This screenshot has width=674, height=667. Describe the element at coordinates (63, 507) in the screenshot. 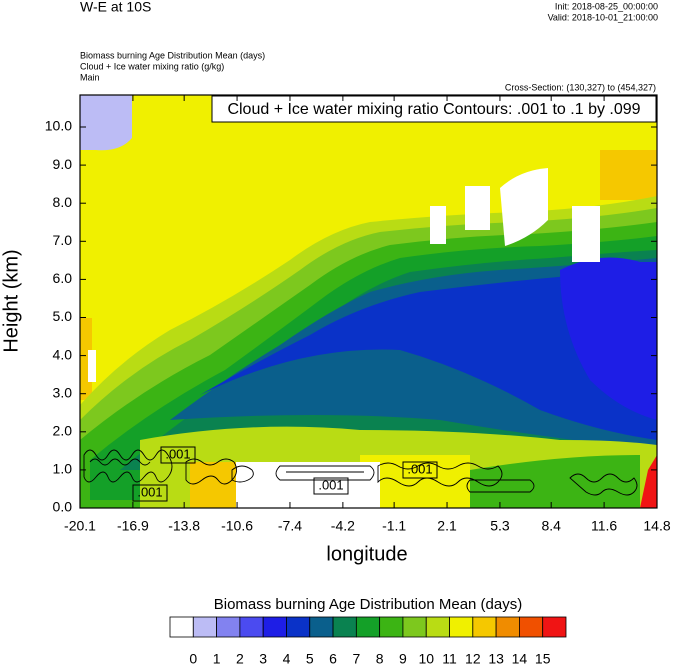

I see `y-tick-label: 0.0` at that location.